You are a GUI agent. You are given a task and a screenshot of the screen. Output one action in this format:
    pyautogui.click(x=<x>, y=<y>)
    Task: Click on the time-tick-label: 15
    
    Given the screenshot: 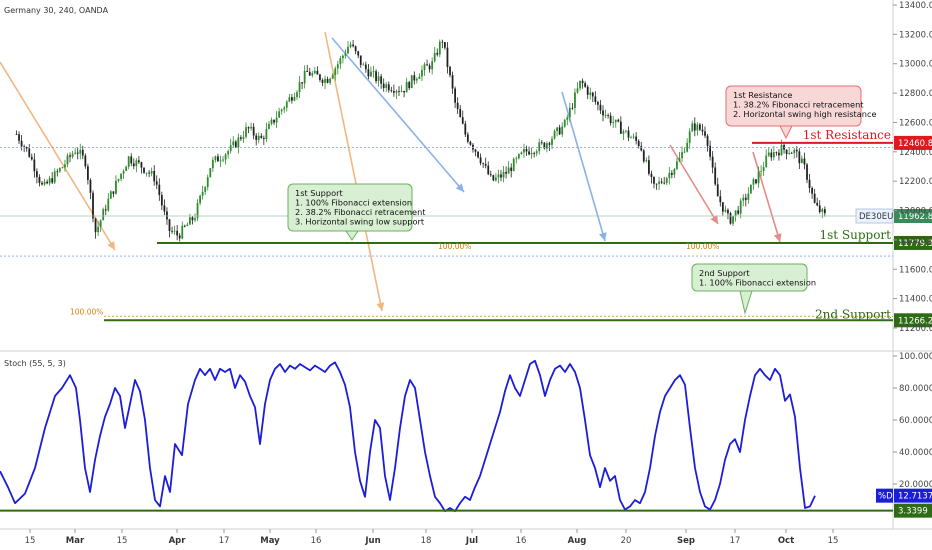 What is the action you would take?
    pyautogui.click(x=833, y=541)
    